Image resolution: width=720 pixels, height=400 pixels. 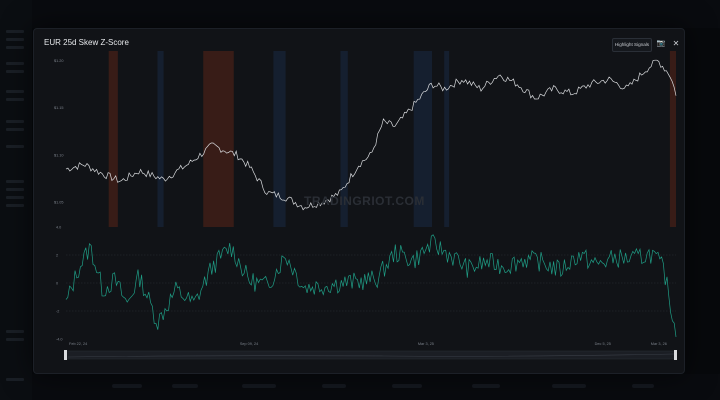 What do you see at coordinates (376, 14) in the screenshot?
I see `background-header` at bounding box center [376, 14].